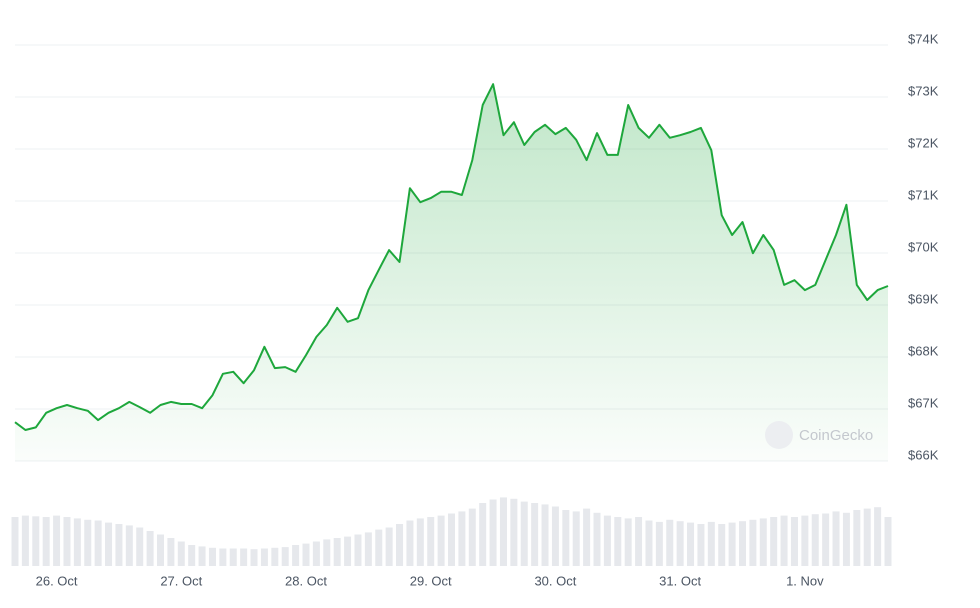  I want to click on watermark-logo, so click(779, 435).